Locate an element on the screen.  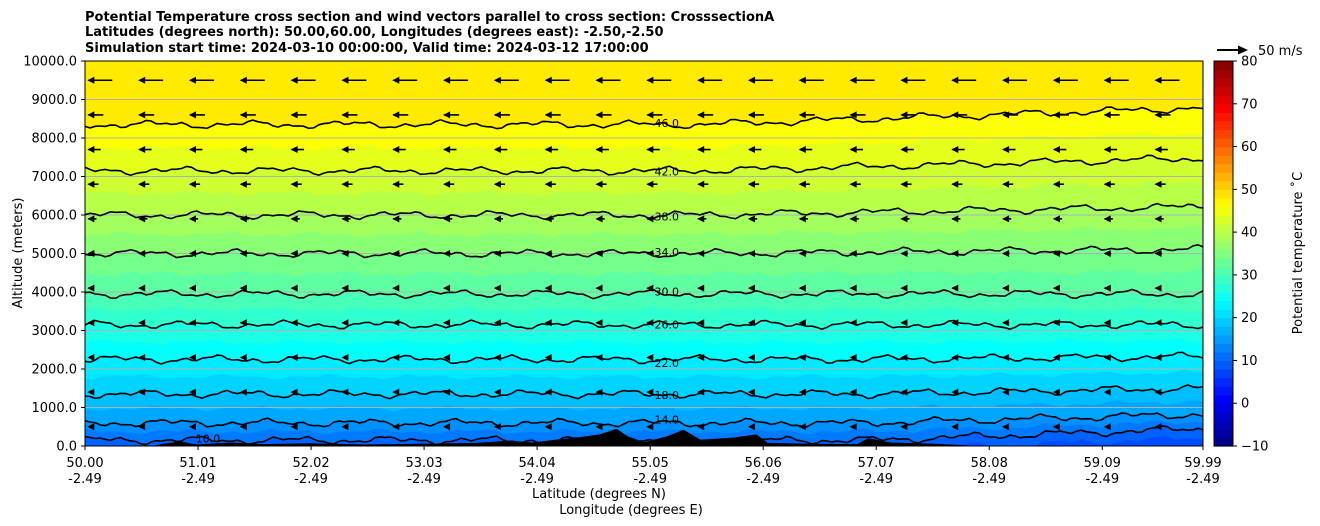
colorbar-tick-label: −10 is located at coordinates (1254, 447).